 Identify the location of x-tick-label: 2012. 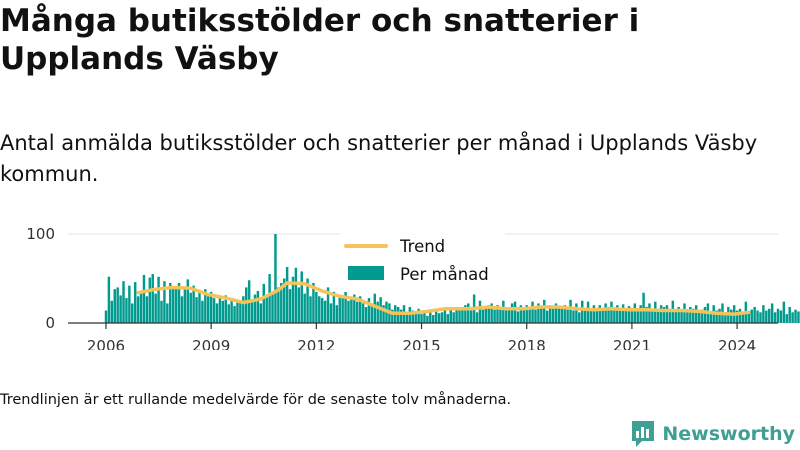
(316, 343).